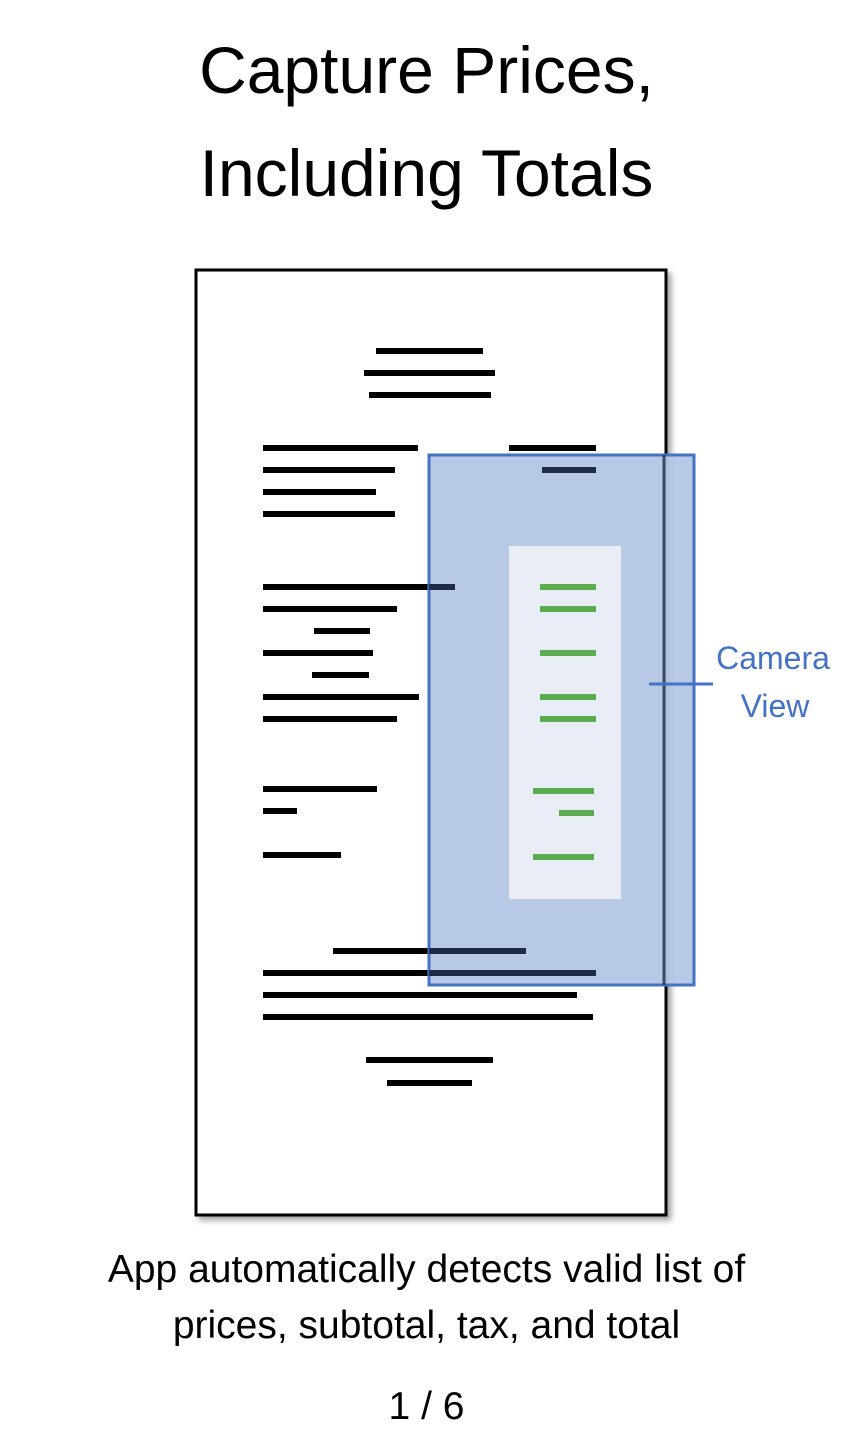  I want to click on page-title-line-2: Including Totals, so click(426, 173).